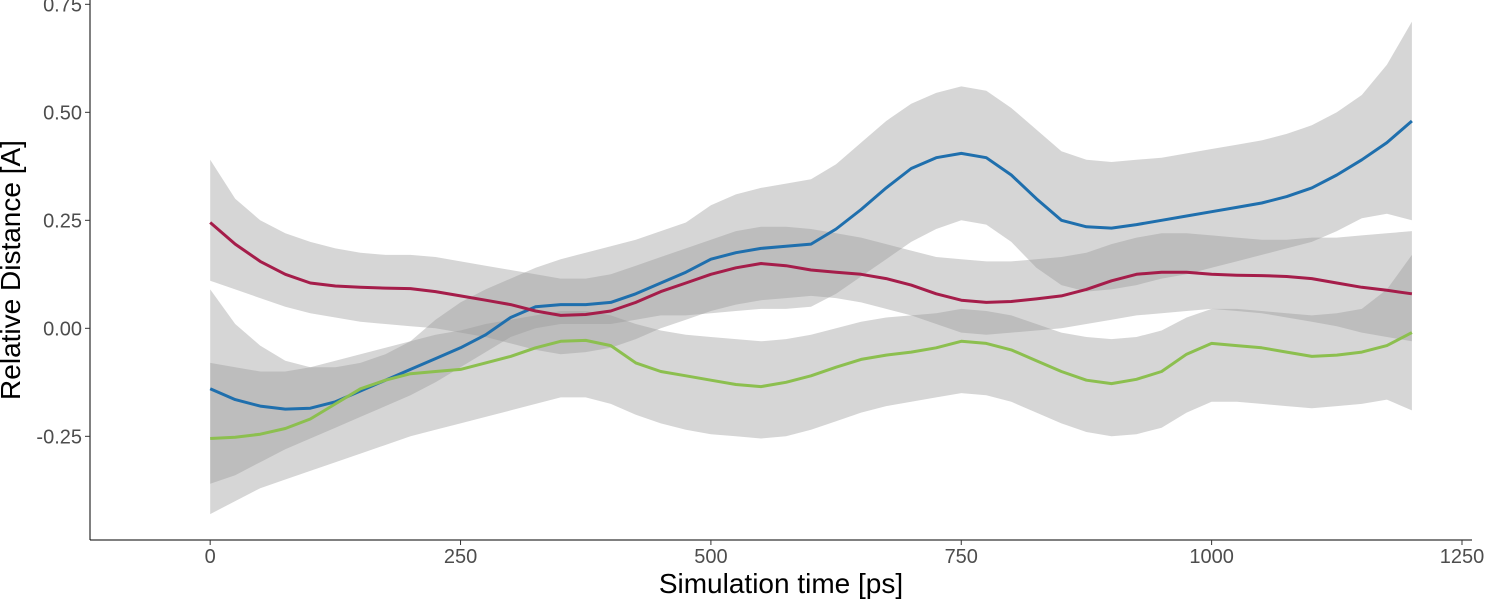 This screenshot has height=600, width=1500. What do you see at coordinates (845, 554) in the screenshot?
I see `x-axis-ticks: 0 250 500 750 1000 1250` at bounding box center [845, 554].